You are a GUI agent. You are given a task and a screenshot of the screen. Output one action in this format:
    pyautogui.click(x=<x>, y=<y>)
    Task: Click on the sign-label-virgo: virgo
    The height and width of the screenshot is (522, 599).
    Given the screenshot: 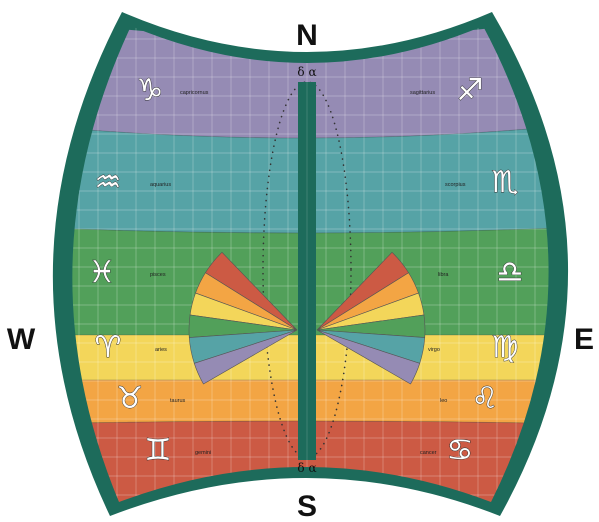 What is the action you would take?
    pyautogui.click(x=434, y=350)
    